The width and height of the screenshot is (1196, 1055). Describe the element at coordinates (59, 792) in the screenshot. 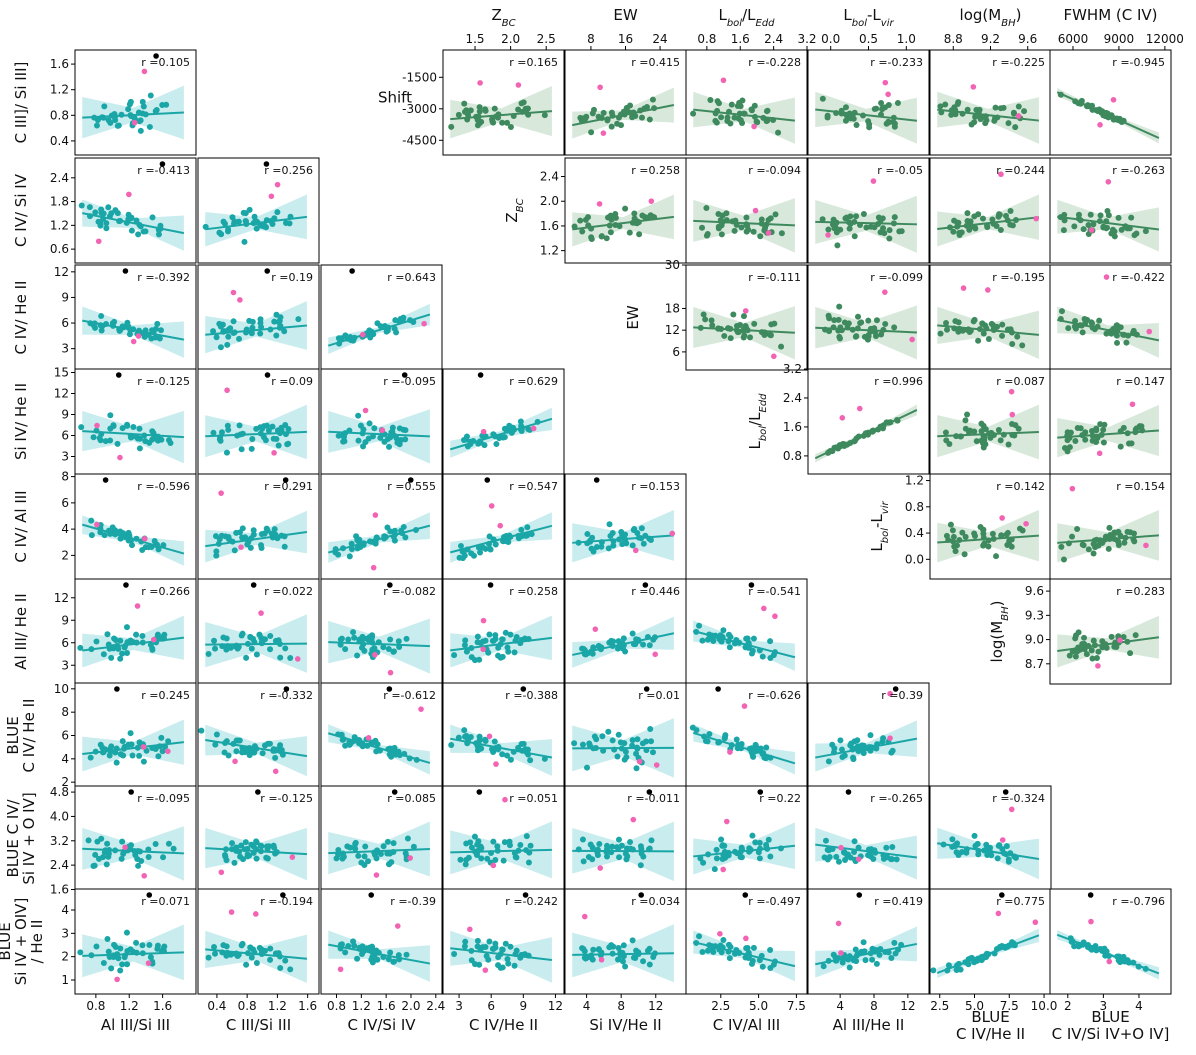

I see `y-tick-label: 4.8` at that location.